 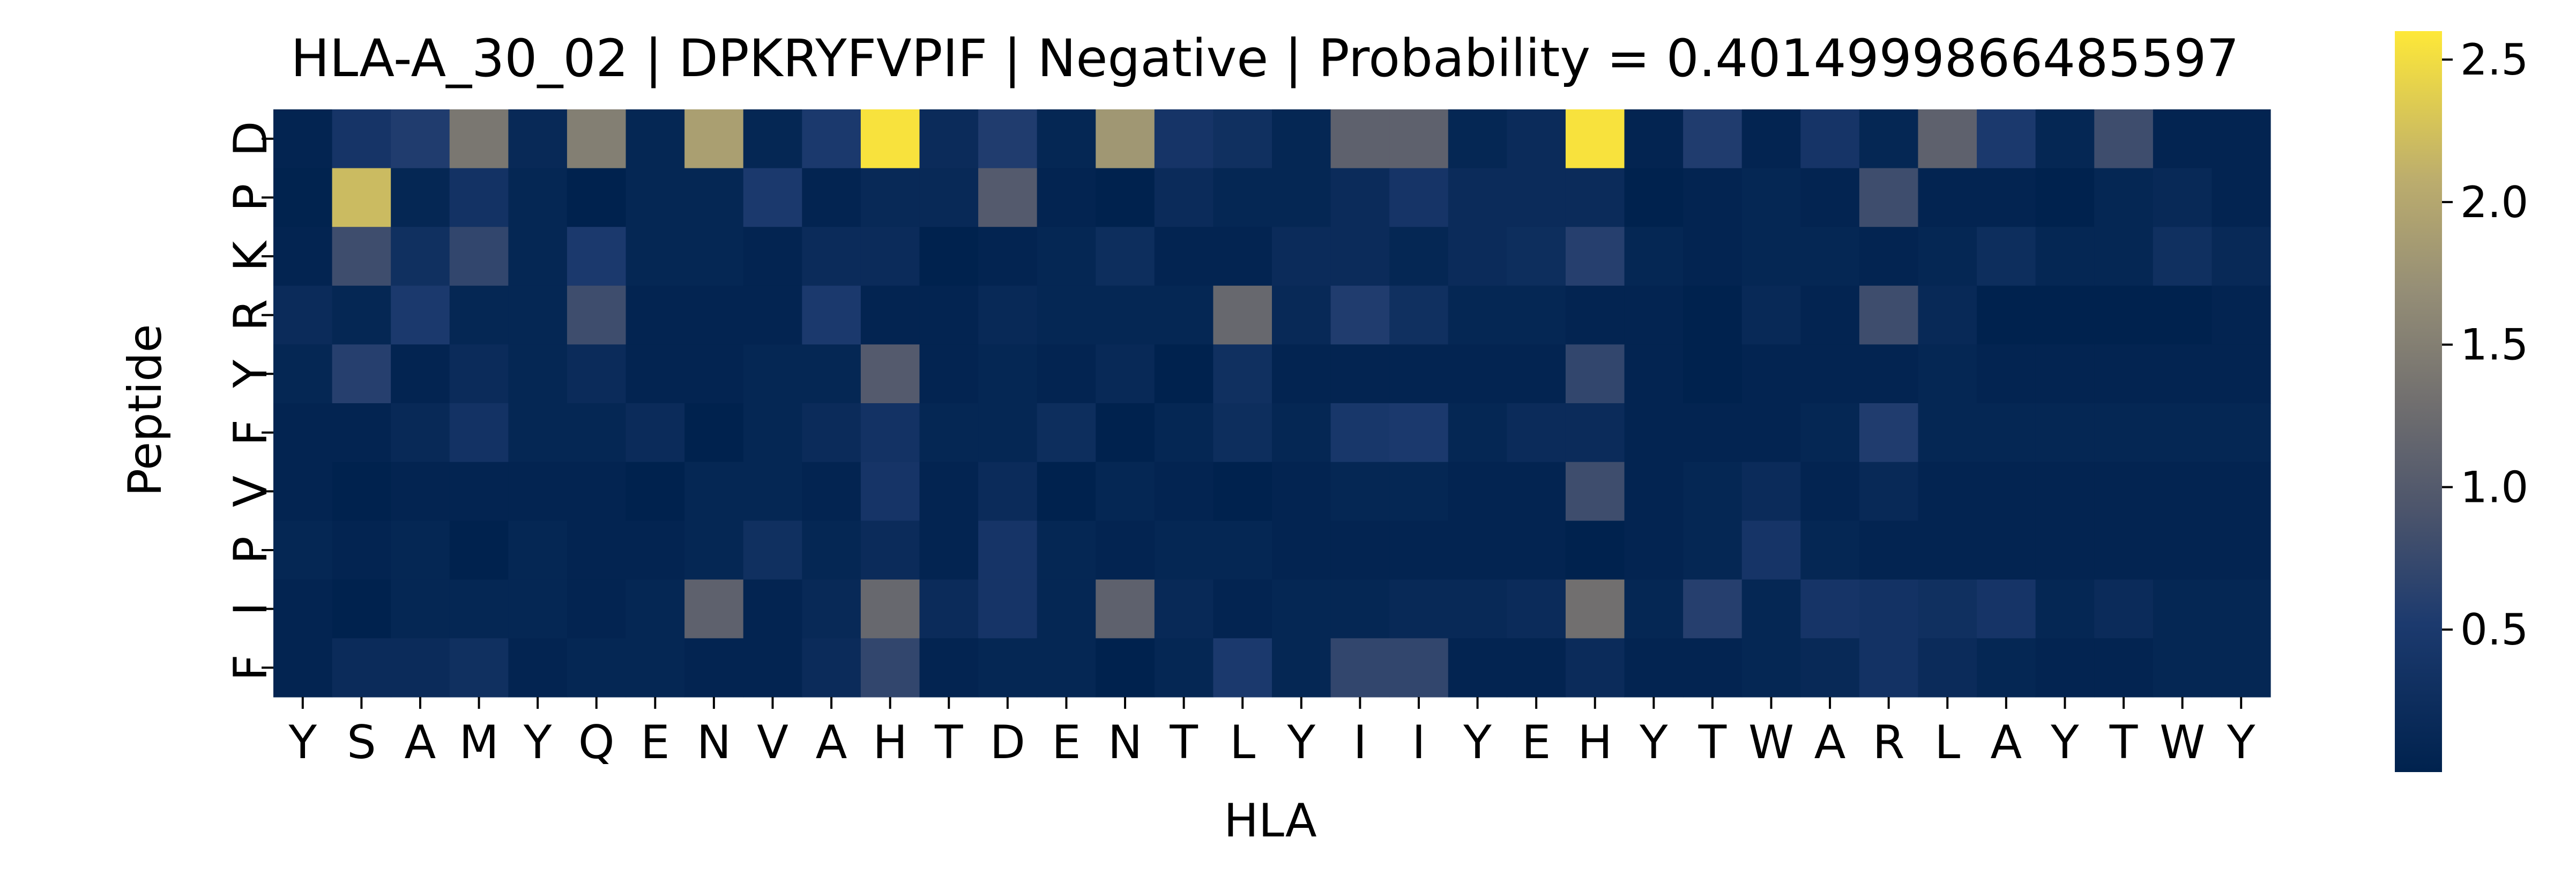 What do you see at coordinates (1301, 742) in the screenshot?
I see `x-tick-label: Y` at bounding box center [1301, 742].